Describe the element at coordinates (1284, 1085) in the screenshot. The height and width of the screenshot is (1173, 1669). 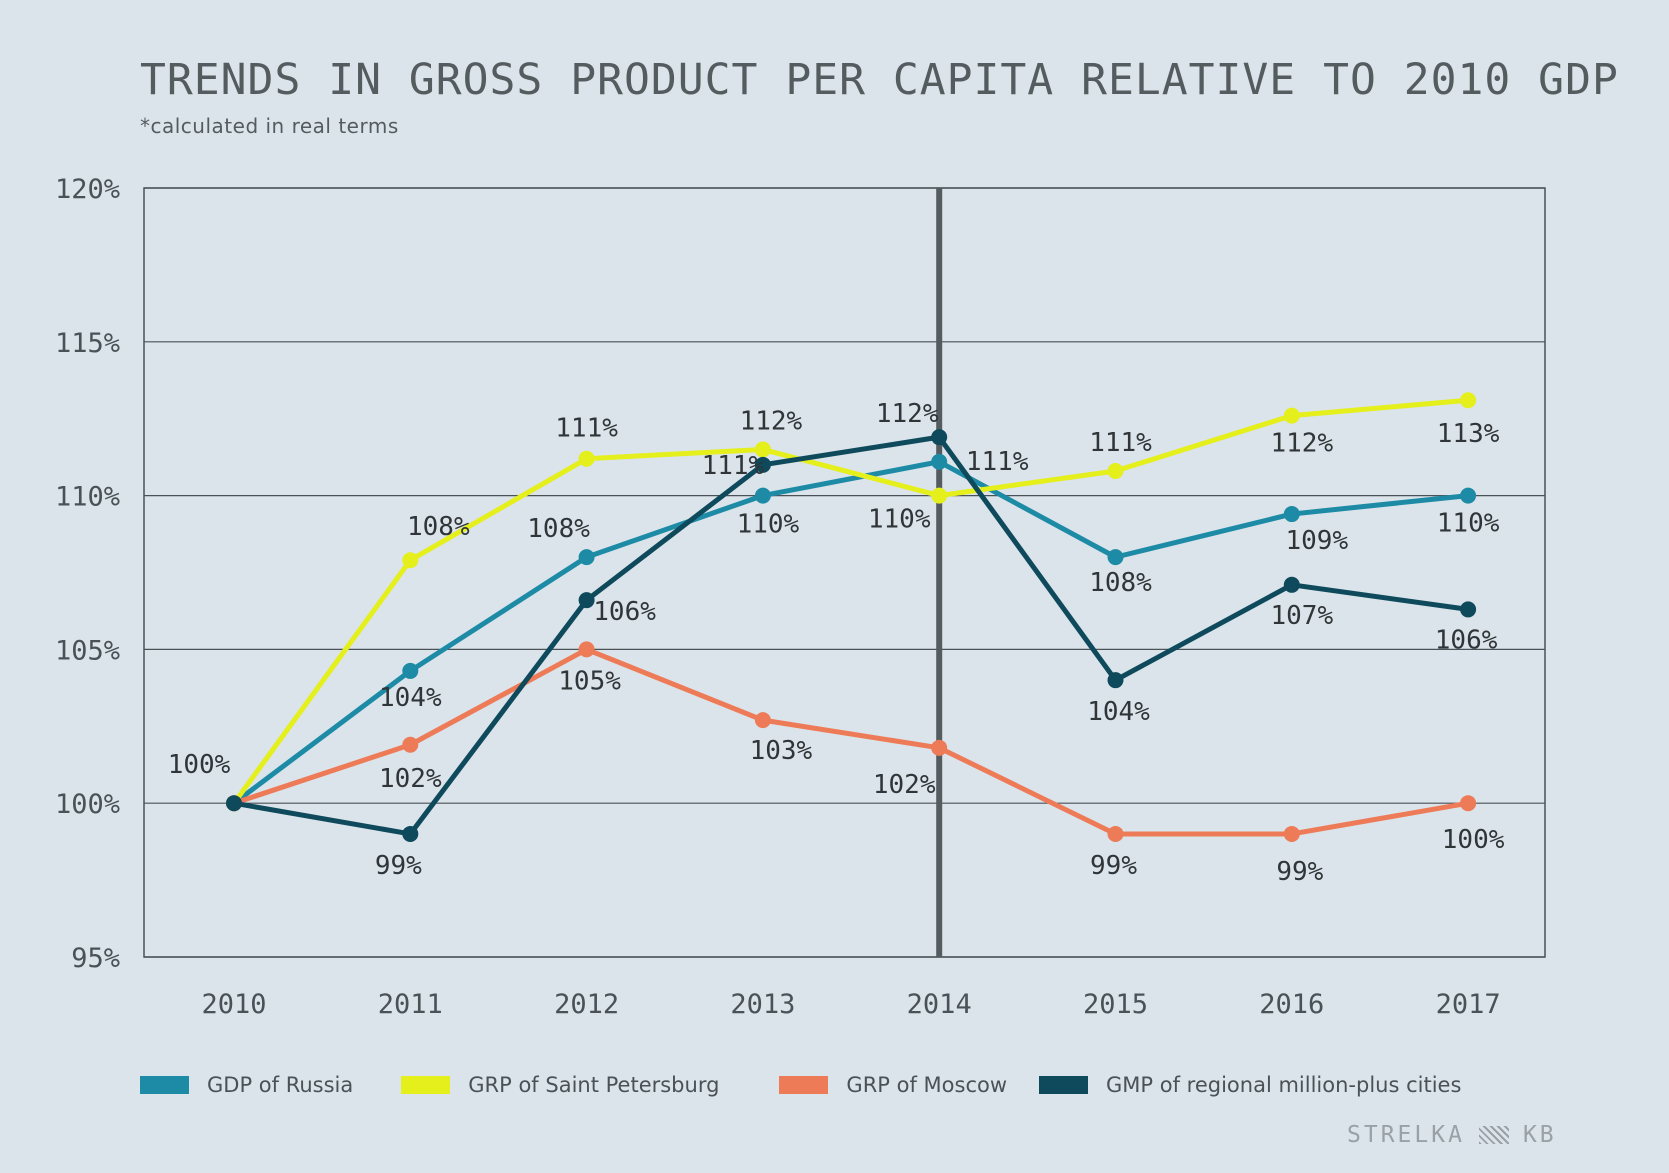
I see `legend-label: GMP of regional million-plus cities` at that location.